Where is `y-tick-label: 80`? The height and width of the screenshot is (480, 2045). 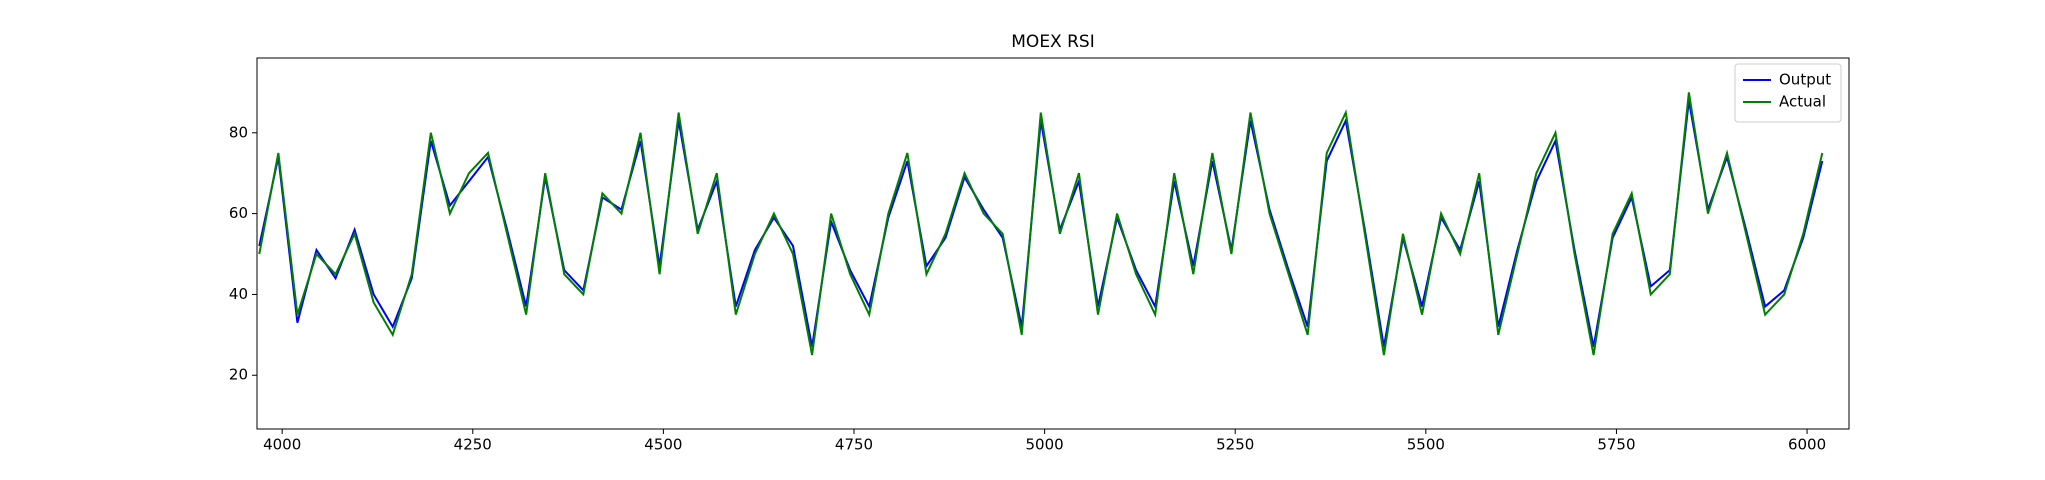 y-tick-label: 80 is located at coordinates (238, 132).